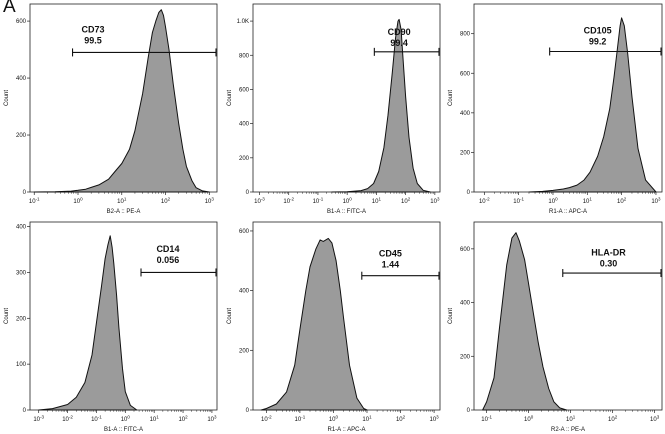 Image resolution: width=665 pixels, height=434 pixels. I want to click on gate-percentage: 0.30, so click(609, 264).